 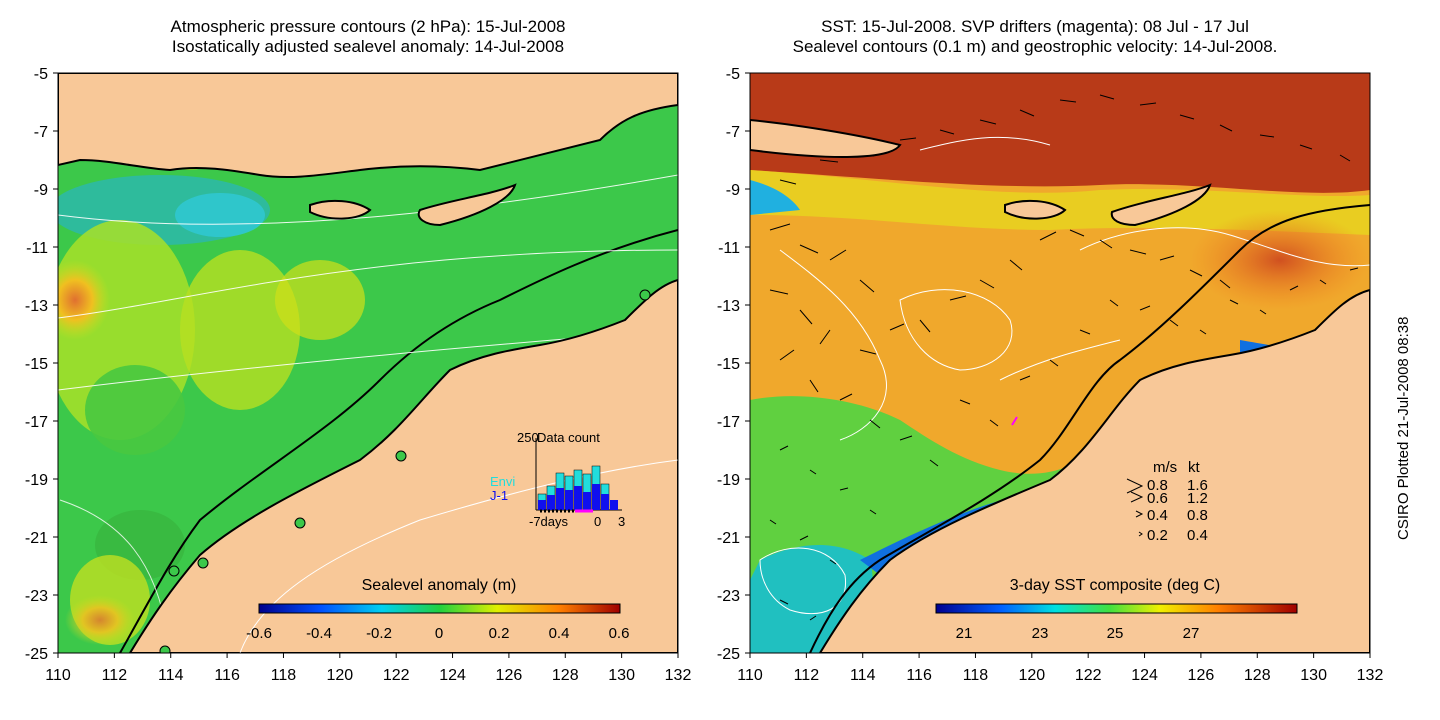 What do you see at coordinates (439, 633) in the screenshot?
I see `sla-colorbar-tick: 0` at bounding box center [439, 633].